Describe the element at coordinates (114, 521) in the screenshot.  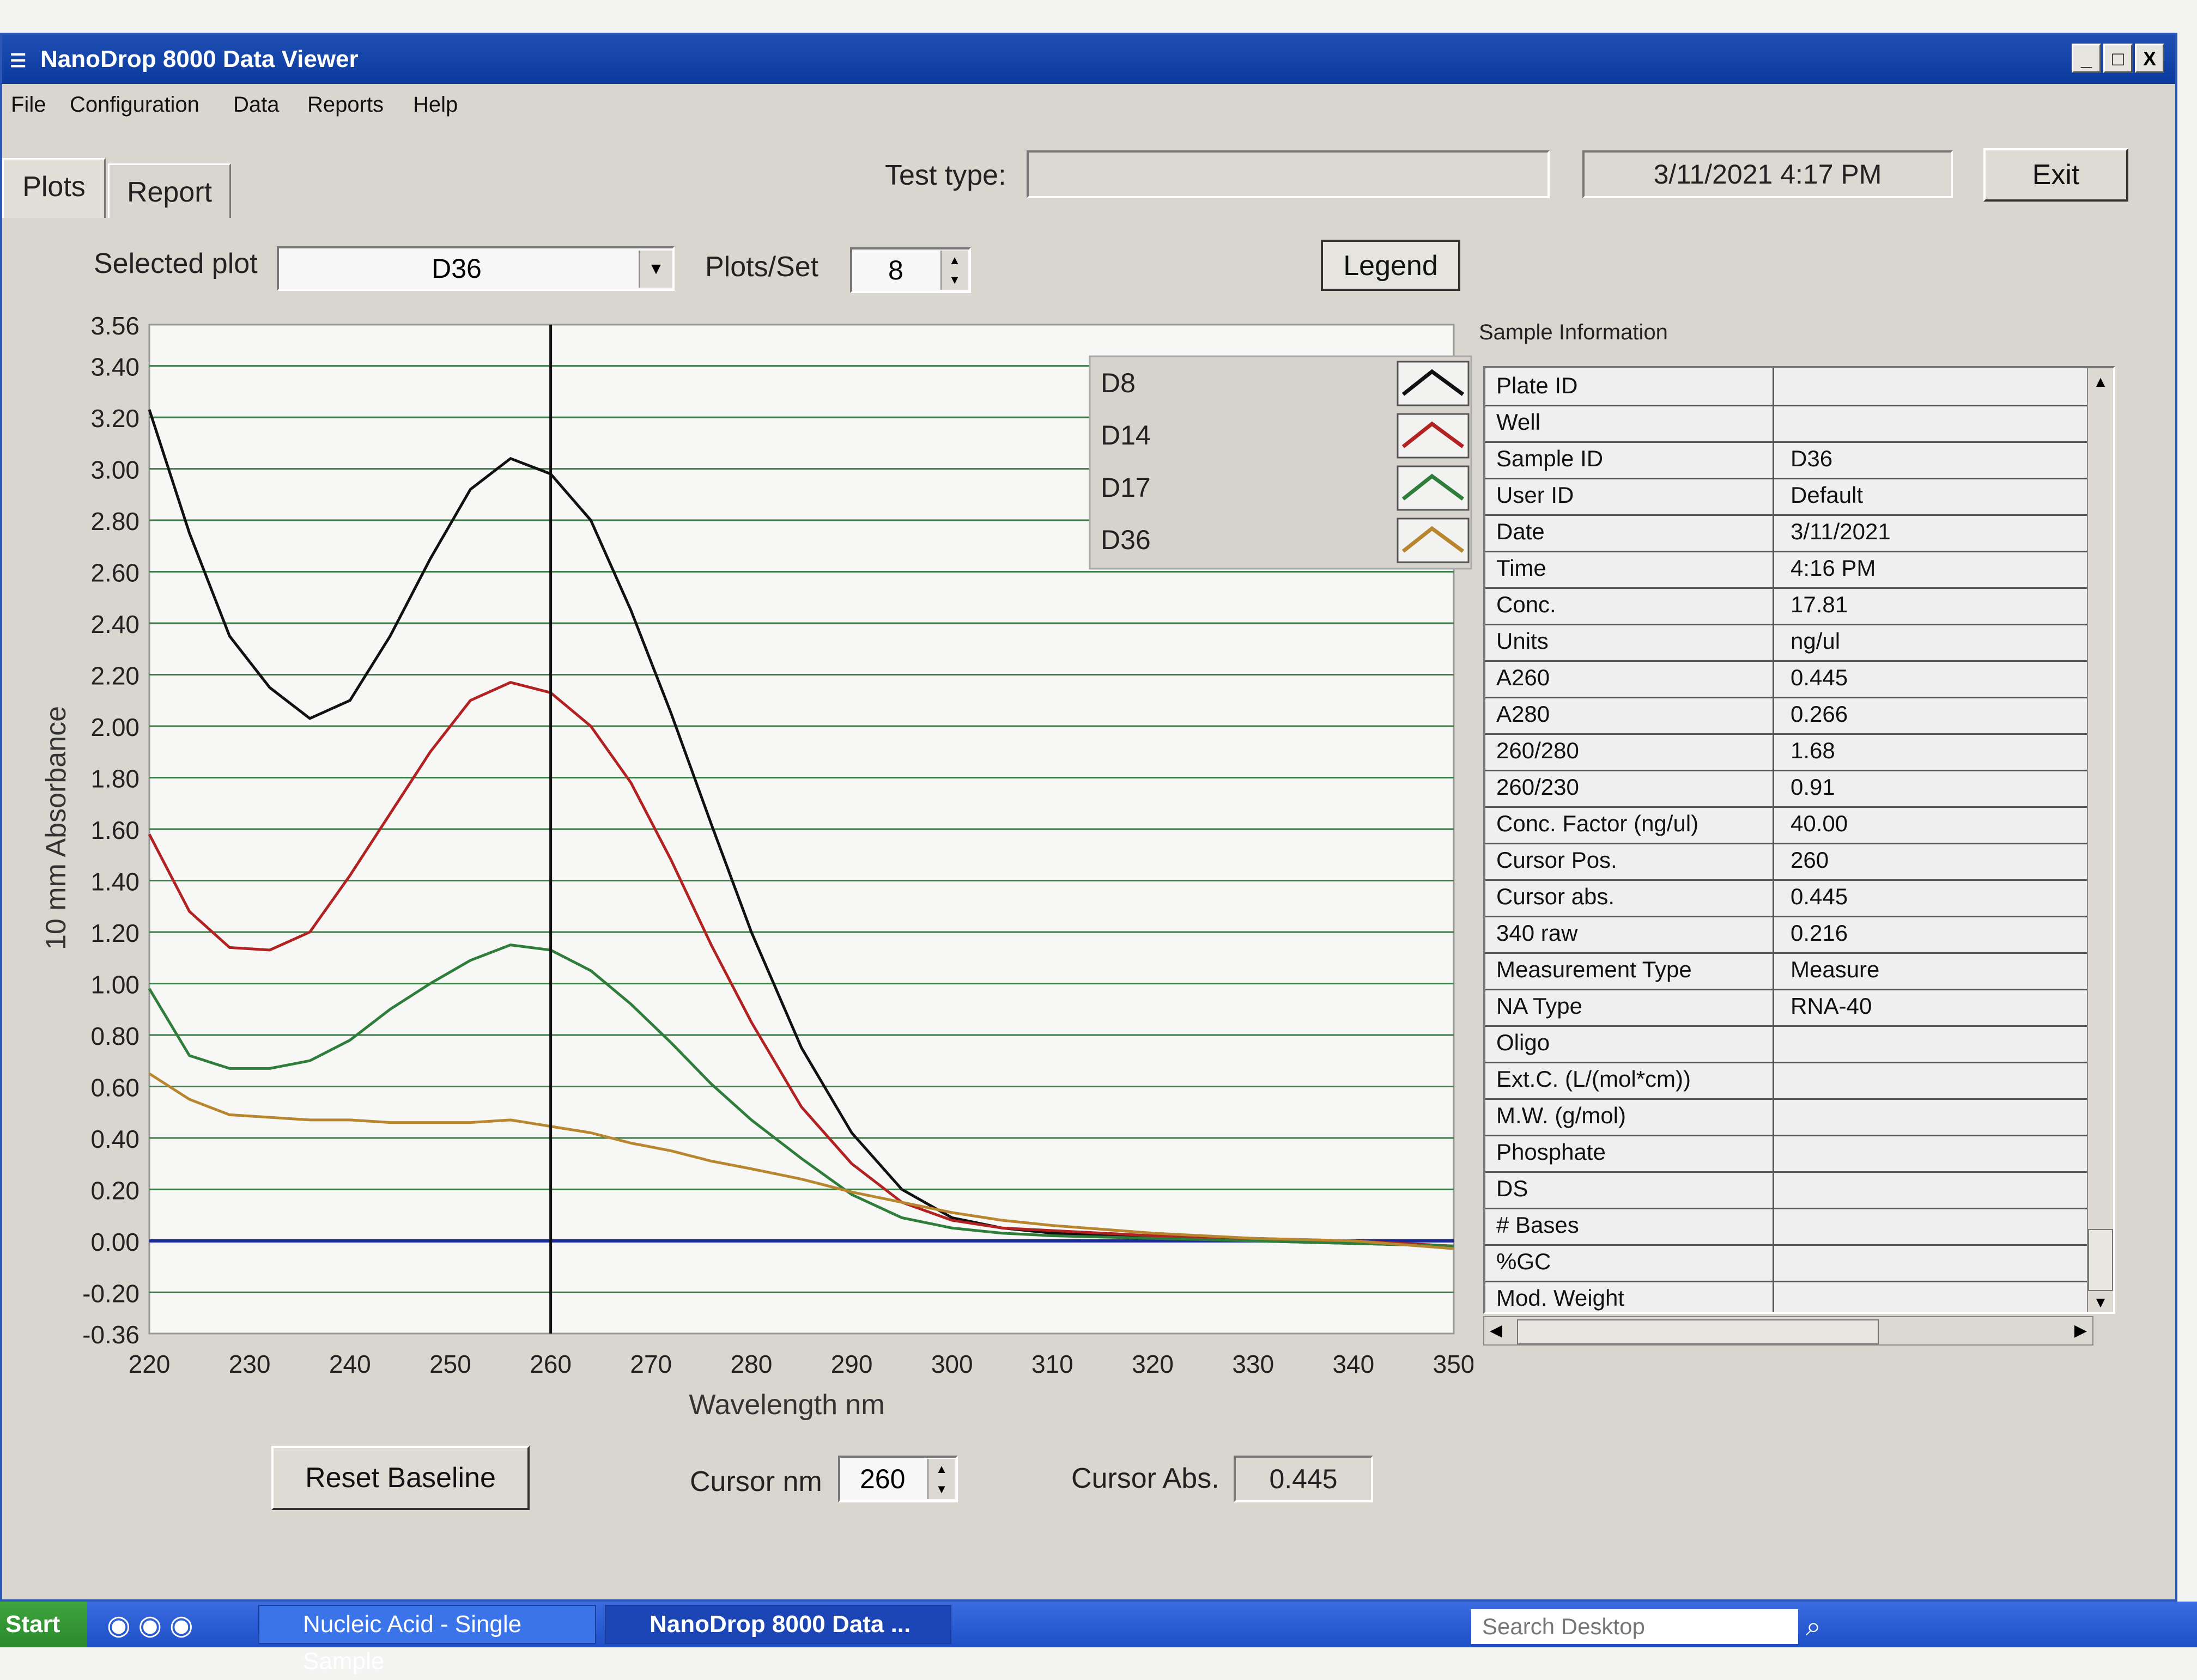
I see `y-tick-label: 2.80` at that location.